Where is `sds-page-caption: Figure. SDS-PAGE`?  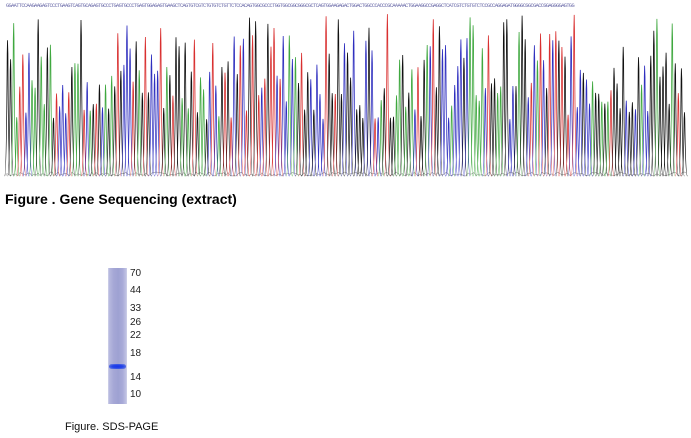 sds-page-caption: Figure. SDS-PAGE is located at coordinates (112, 427).